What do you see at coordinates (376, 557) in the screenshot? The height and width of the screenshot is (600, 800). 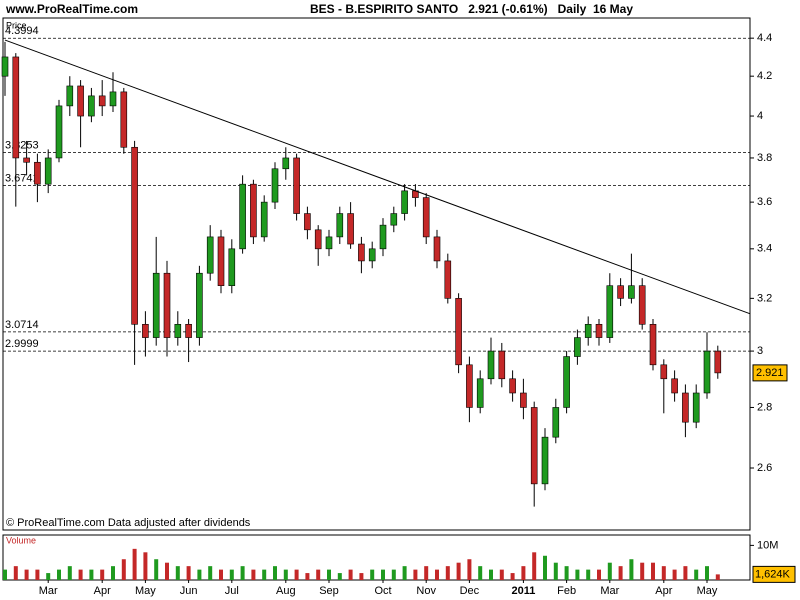 I see `volume-panel` at bounding box center [376, 557].